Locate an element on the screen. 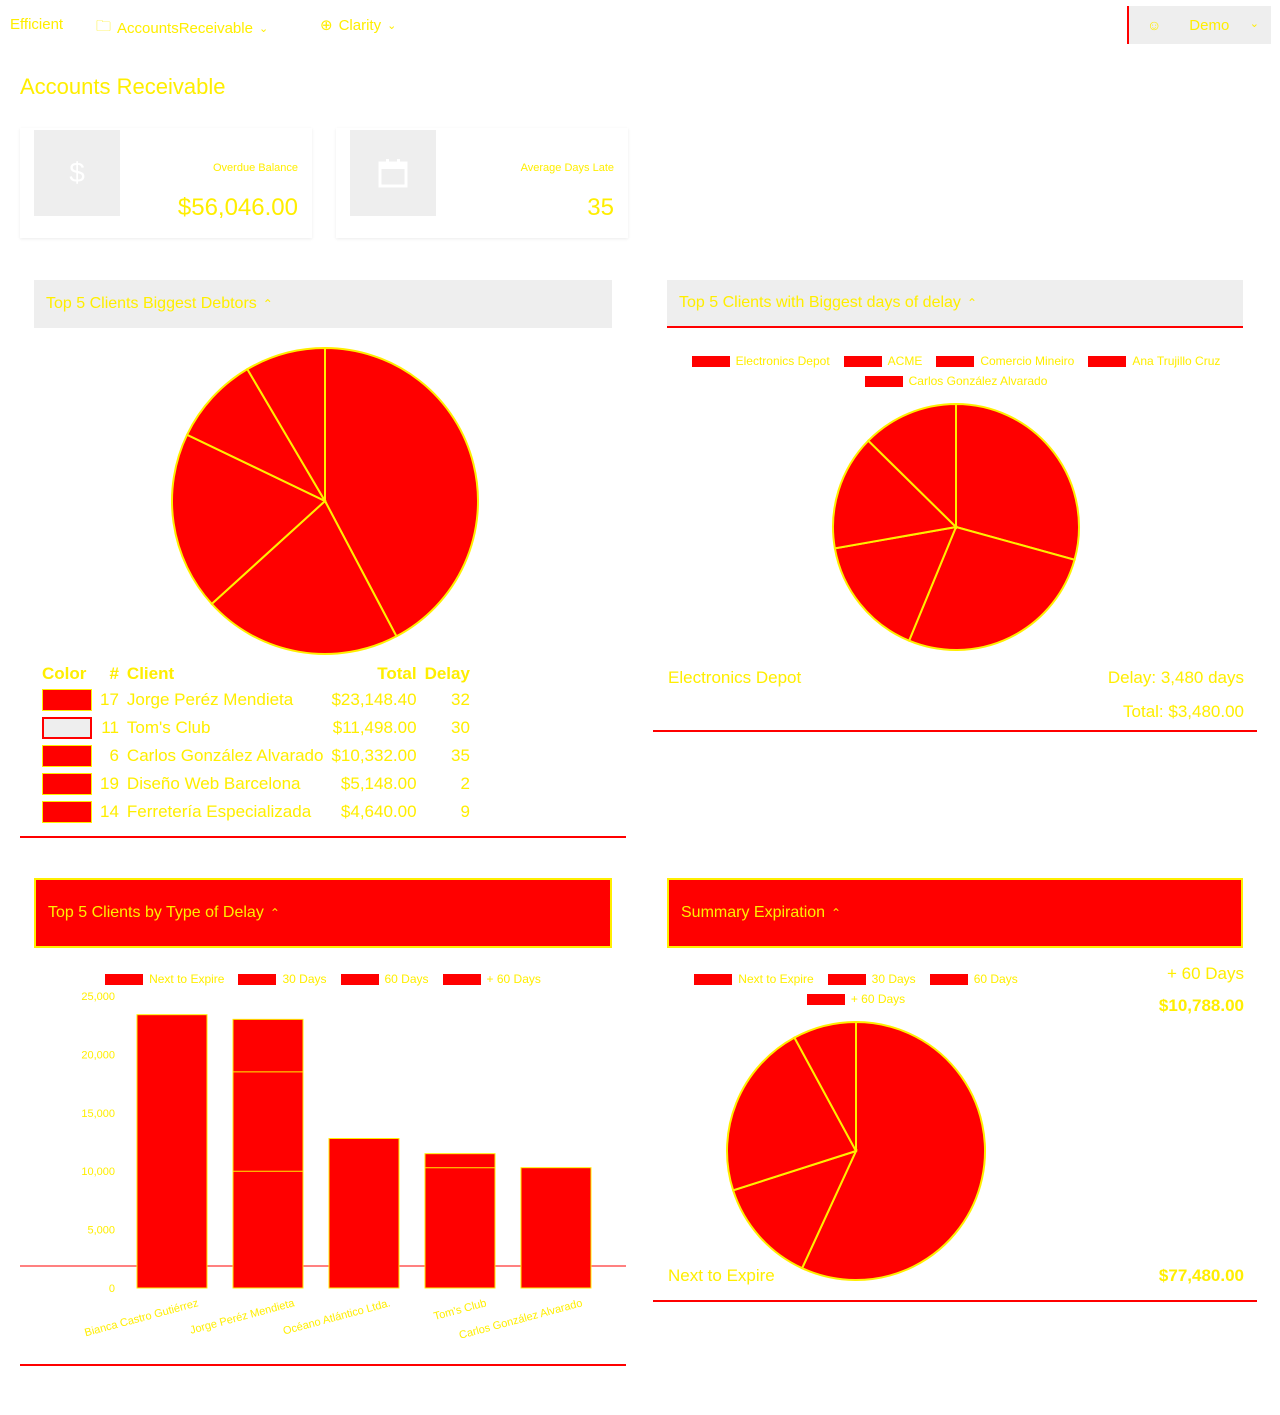 Image resolution: width=1280 pixels, height=1415 pixels. cell-client: Carlos González Alvarado is located at coordinates (225, 755).